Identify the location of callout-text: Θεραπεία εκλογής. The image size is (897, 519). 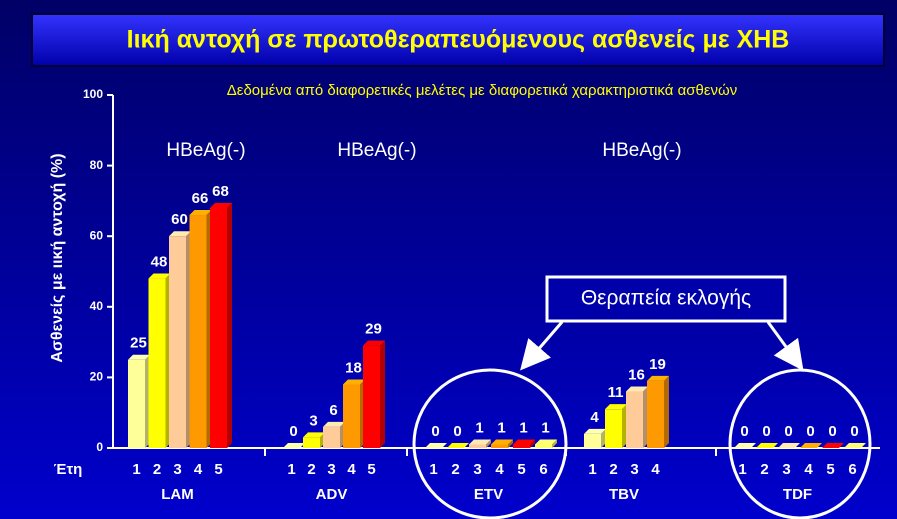
(666, 298).